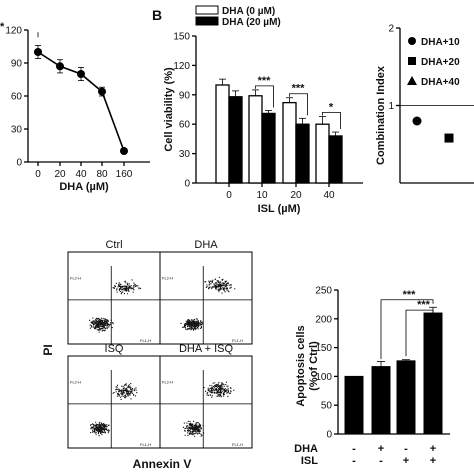  Describe the element at coordinates (323, 291) in the screenshot. I see `y-tick-label: 250` at that location.